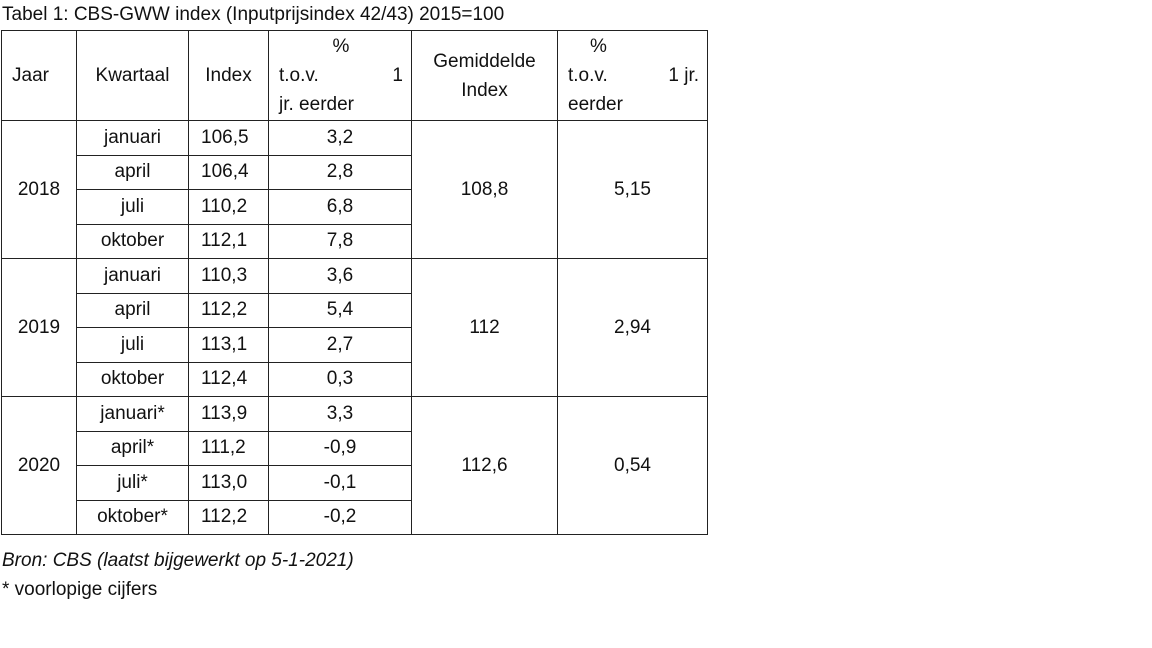 The width and height of the screenshot is (1152, 648). I want to click on table-row: juli 113,1 2,7, so click(355, 345).